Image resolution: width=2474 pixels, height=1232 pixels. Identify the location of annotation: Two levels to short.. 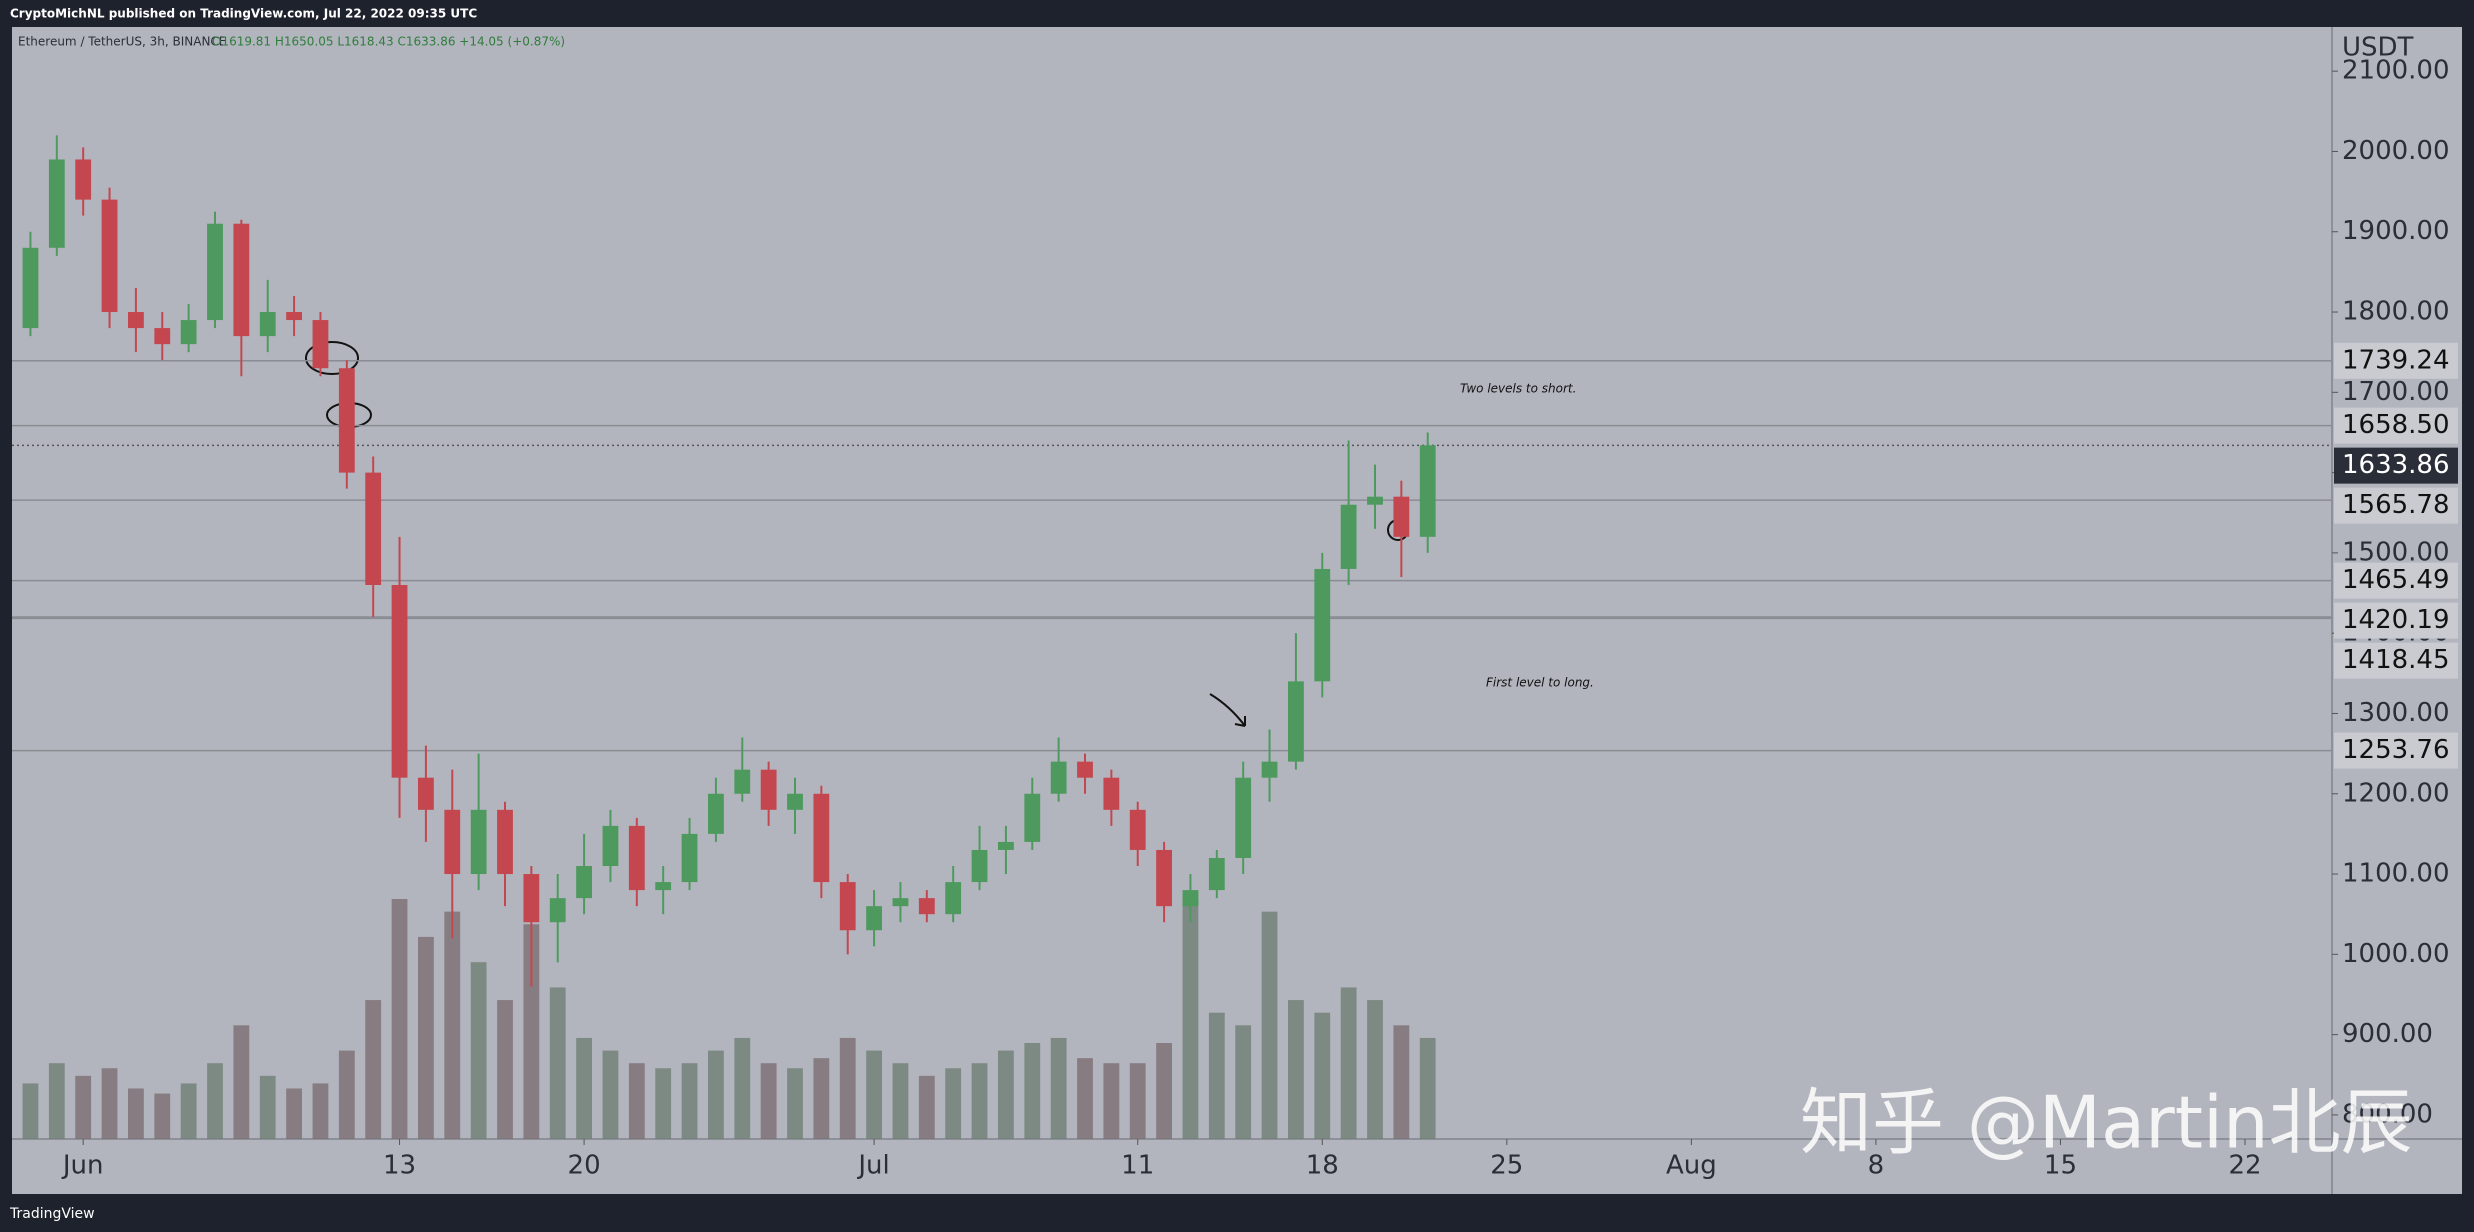
(1518, 389).